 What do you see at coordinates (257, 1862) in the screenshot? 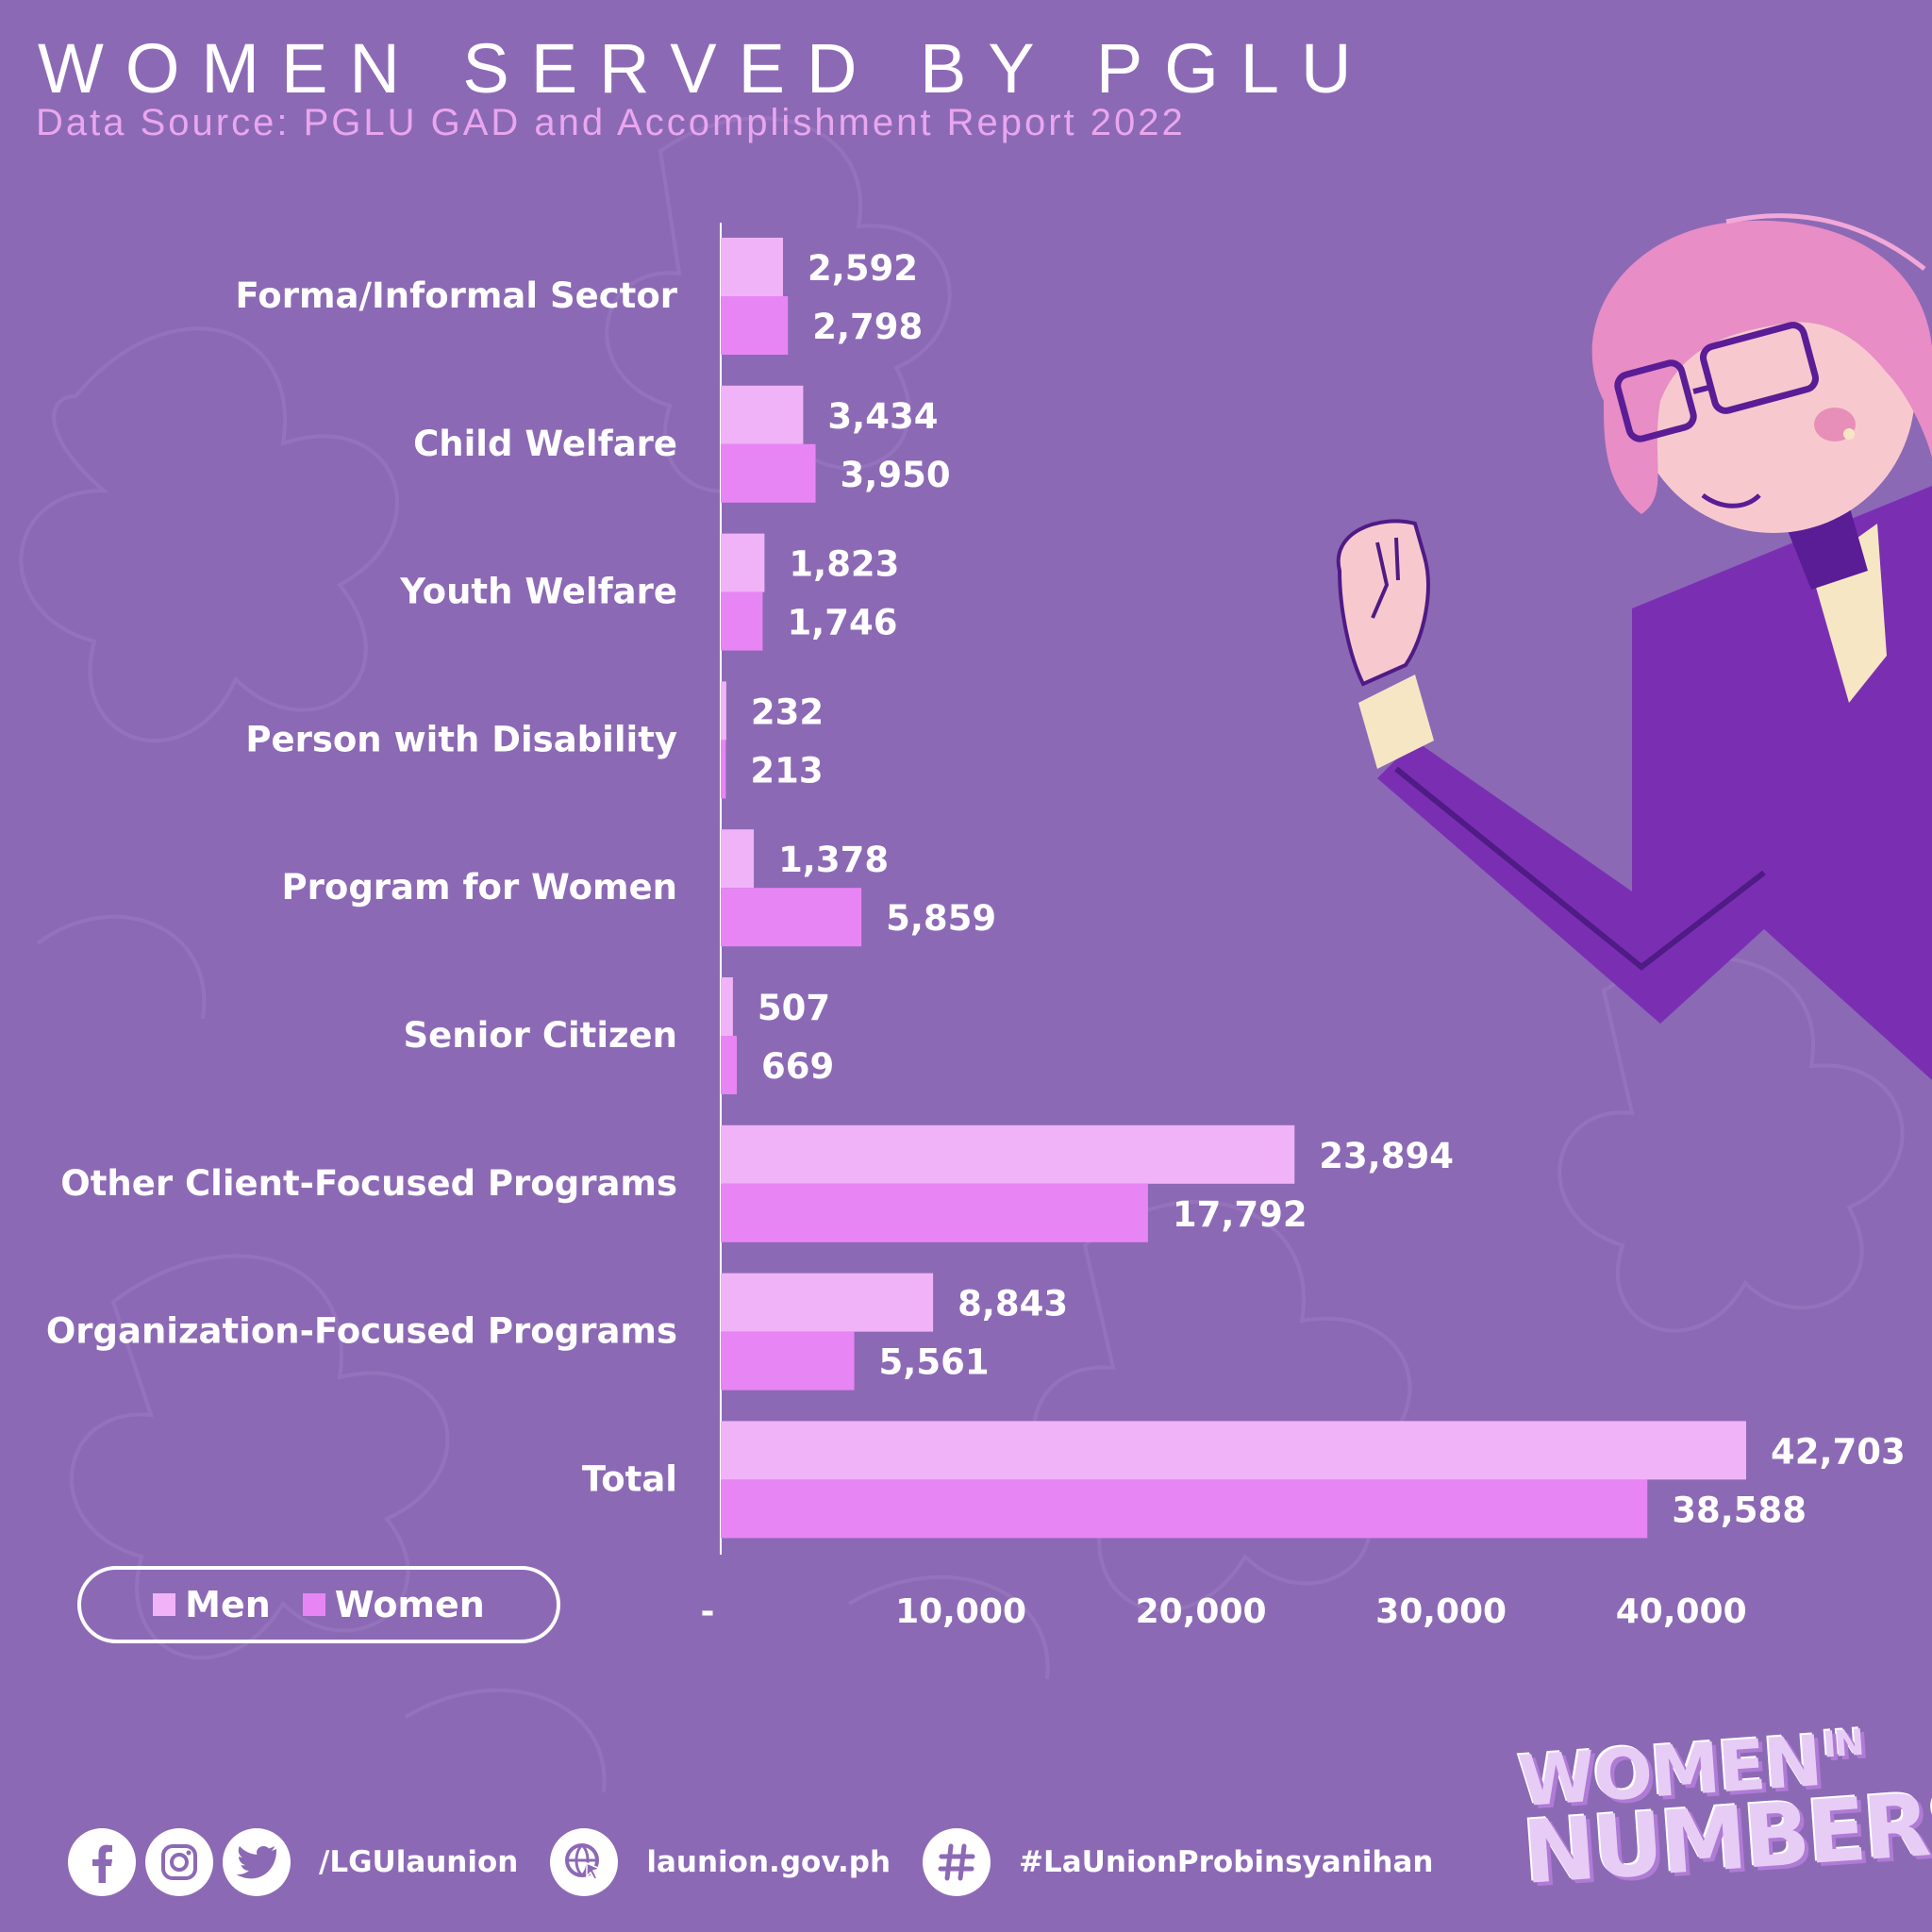
I see `twitter-icon` at bounding box center [257, 1862].